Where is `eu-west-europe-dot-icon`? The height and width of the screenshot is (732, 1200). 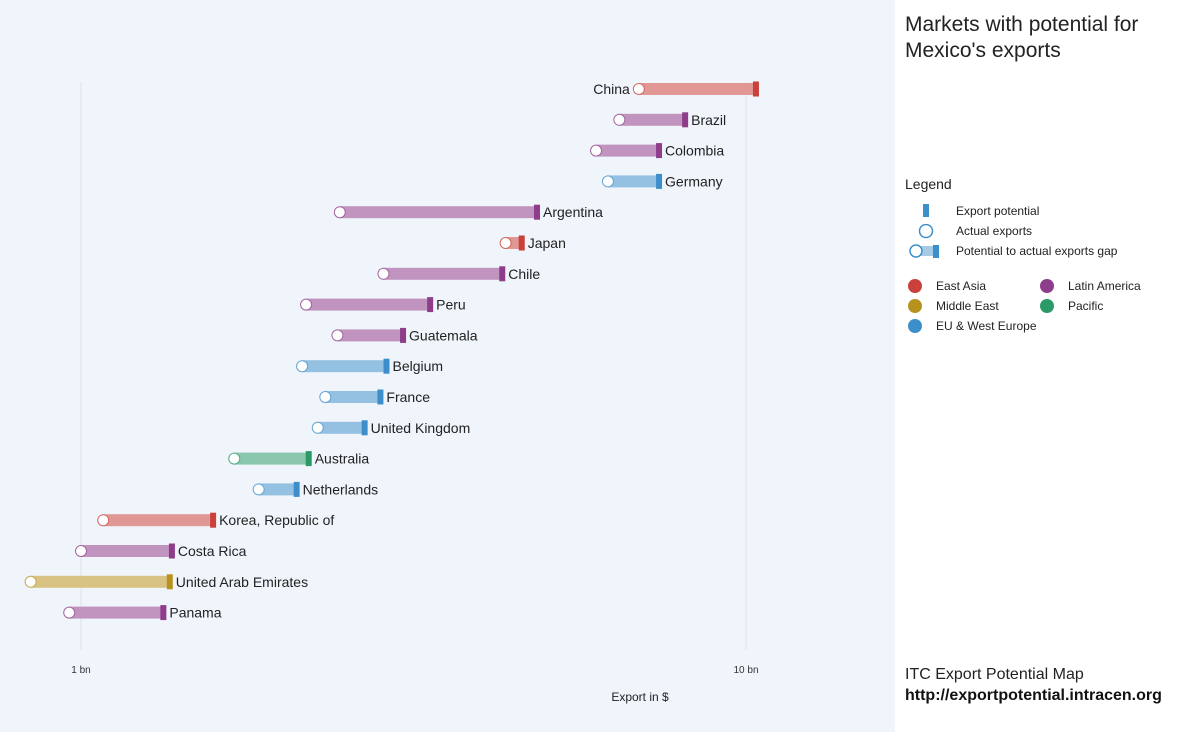
eu-west-europe-dot-icon is located at coordinates (915, 326).